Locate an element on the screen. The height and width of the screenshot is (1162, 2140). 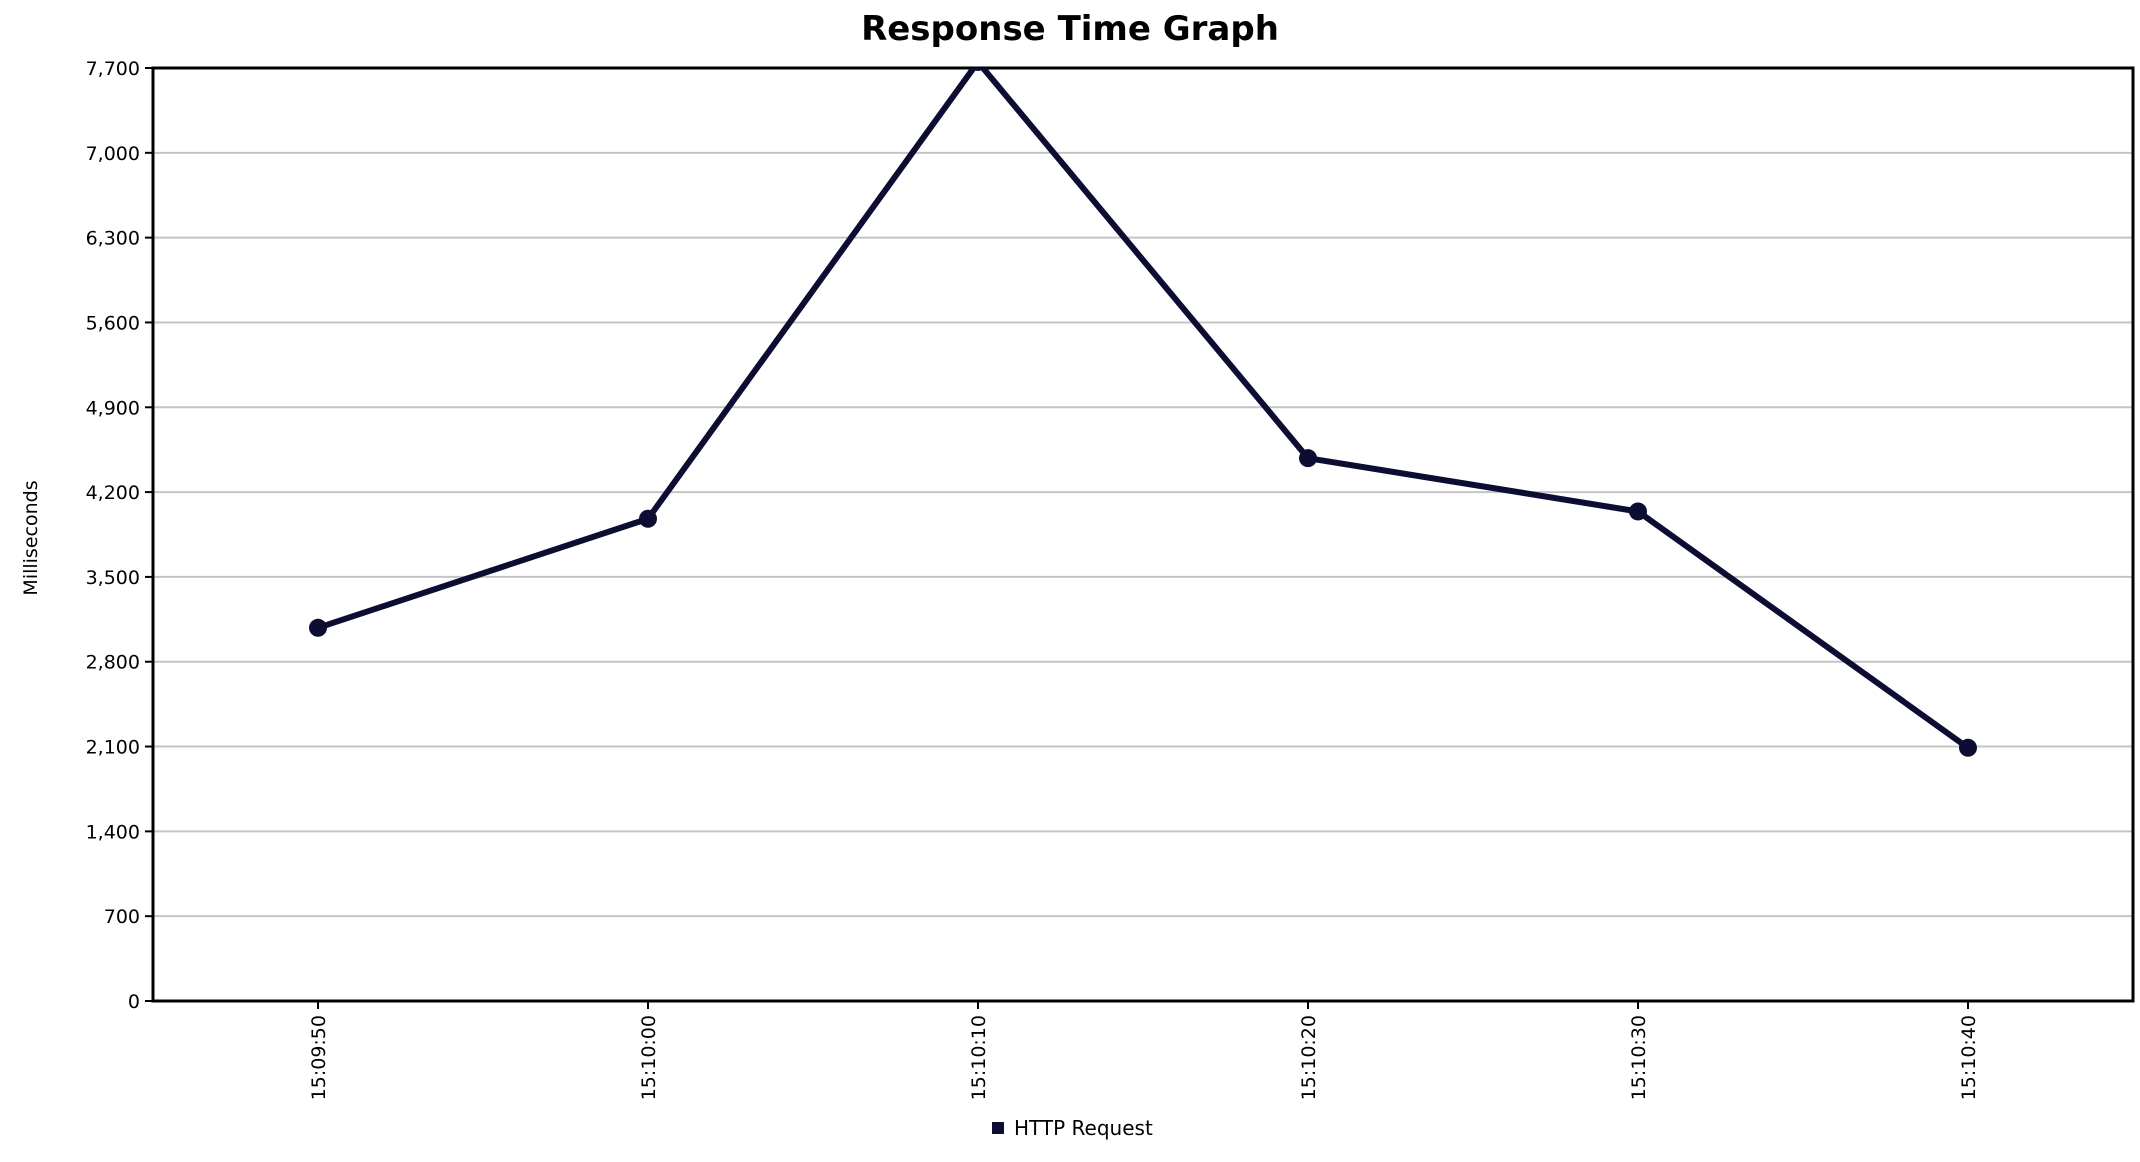
y-tick-label: 3,500 is located at coordinates (113, 578).